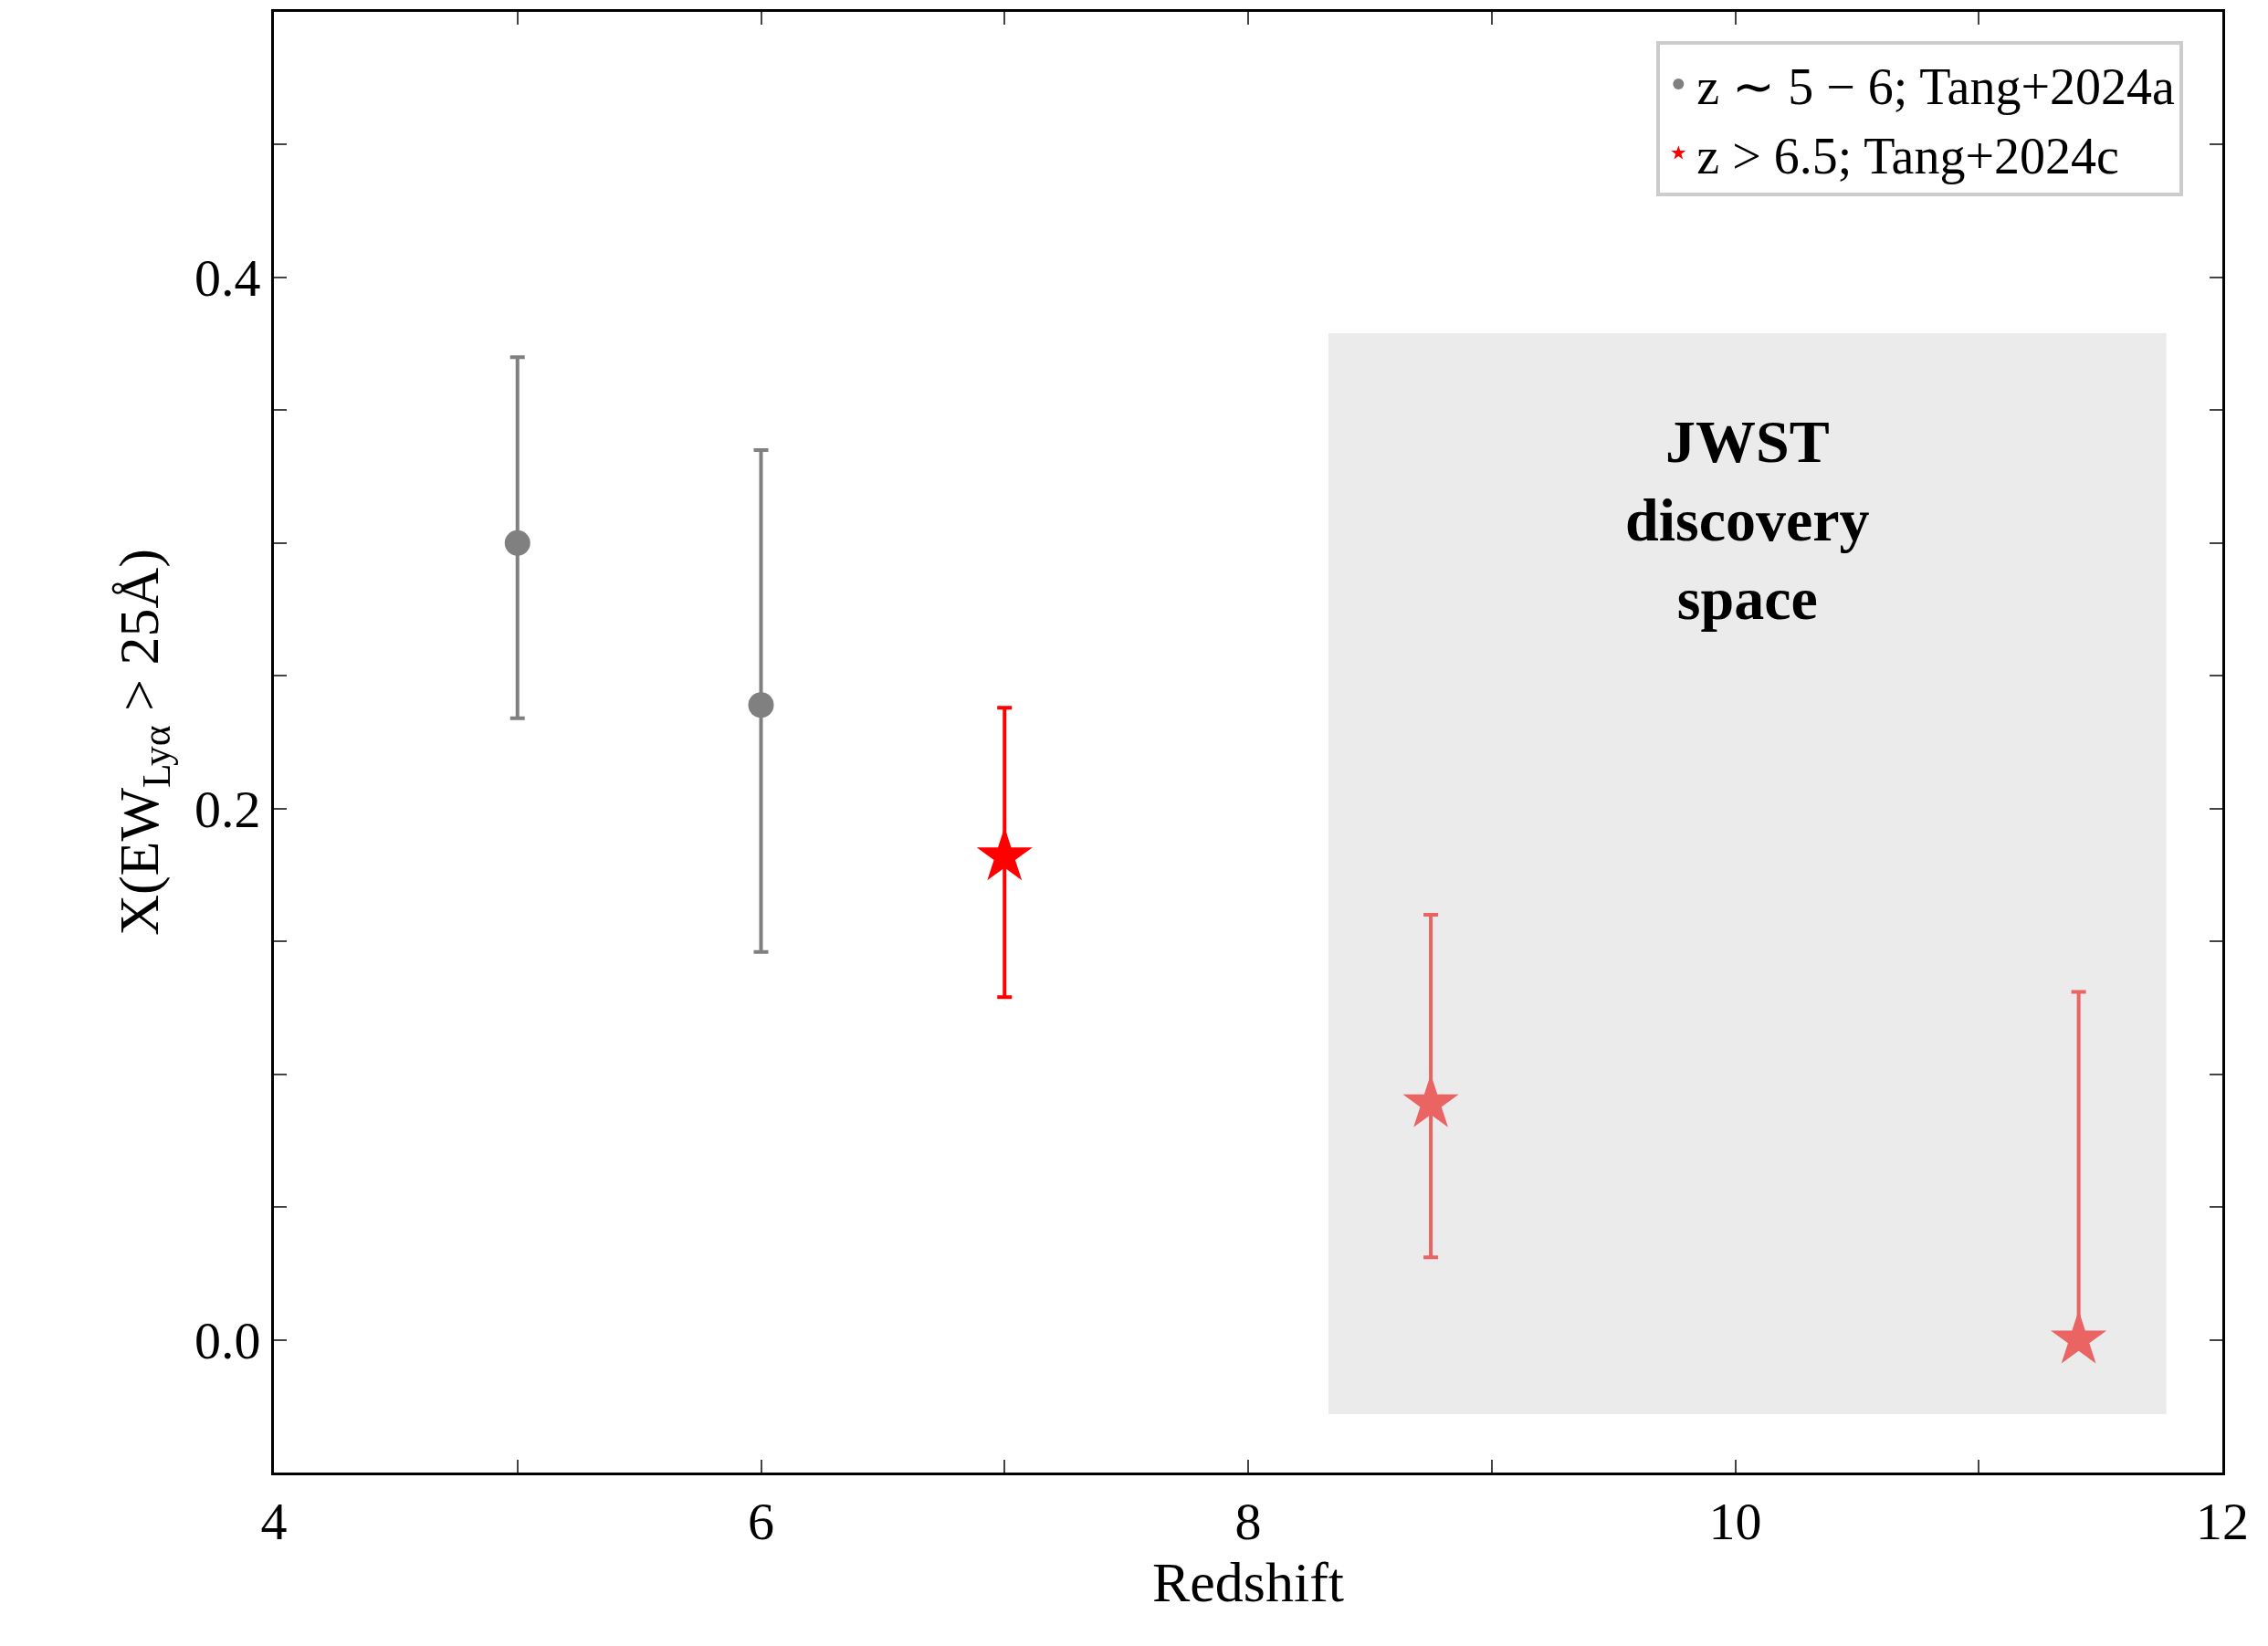 This screenshot has width=2268, height=1646. What do you see at coordinates (2222, 1521) in the screenshot?
I see `x-tick-label: 12` at bounding box center [2222, 1521].